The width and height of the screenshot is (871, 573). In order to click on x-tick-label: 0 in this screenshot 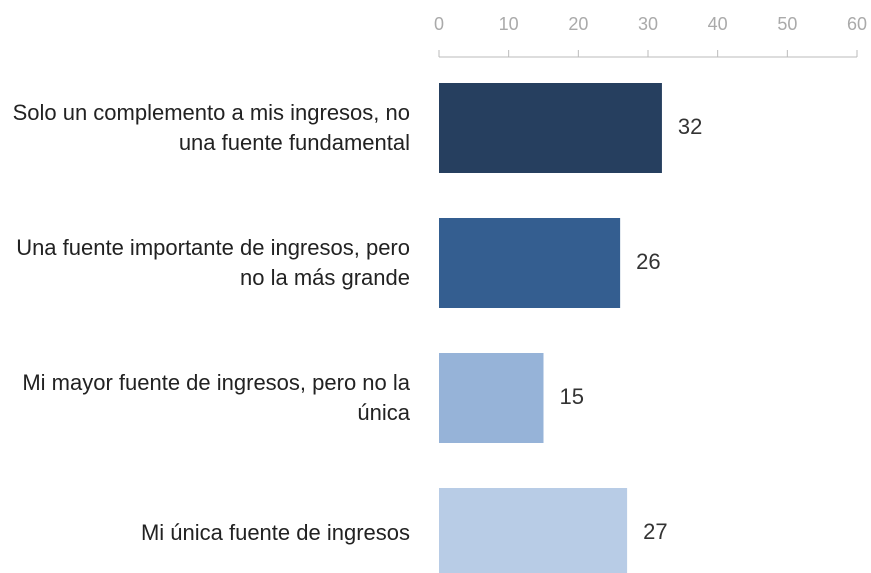, I will do `click(439, 24)`.